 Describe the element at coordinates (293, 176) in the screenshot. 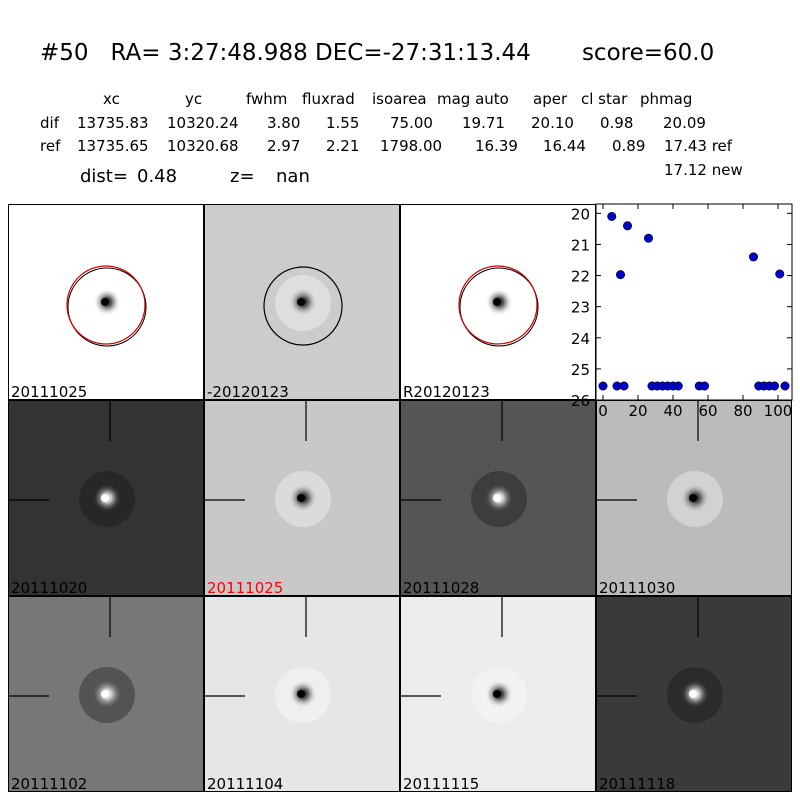

I see `z-value: nan` at that location.